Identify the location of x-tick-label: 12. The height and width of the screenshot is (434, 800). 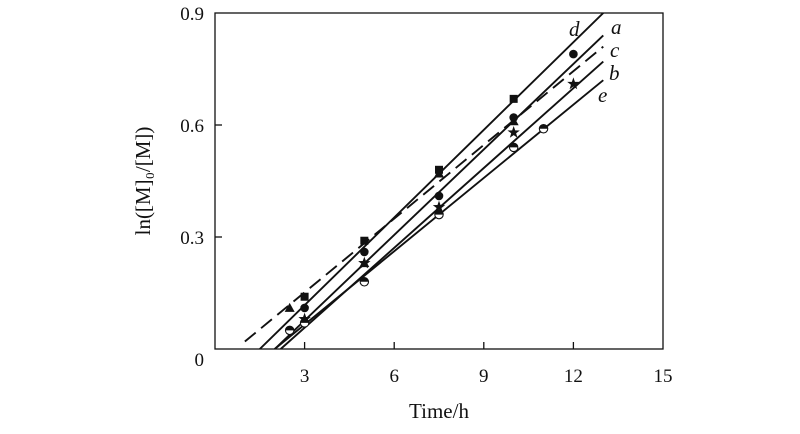
(573, 376).